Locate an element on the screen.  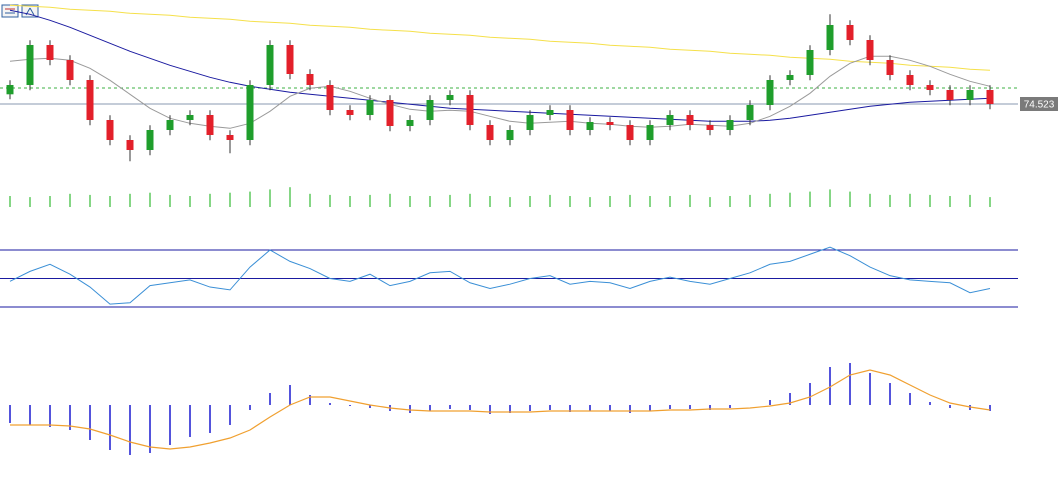
icon-line is located at coordinates (32, 11).